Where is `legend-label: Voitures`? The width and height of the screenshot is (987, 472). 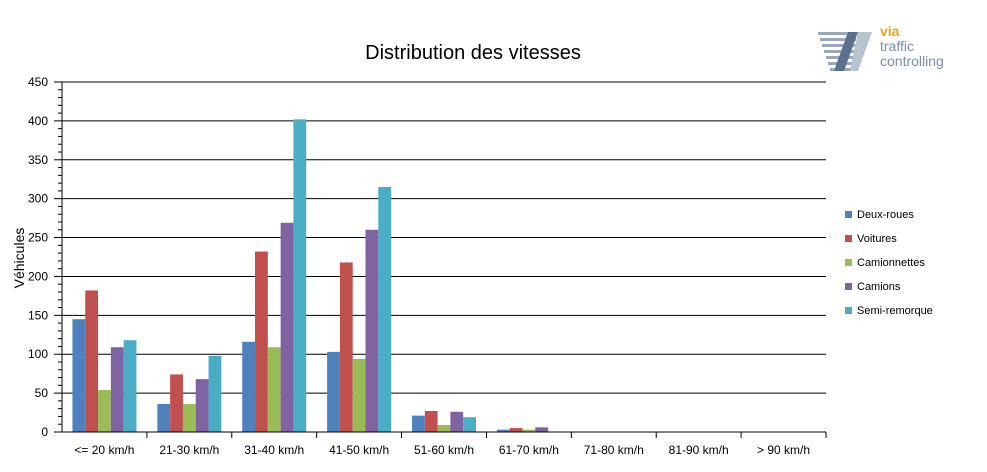 legend-label: Voitures is located at coordinates (877, 239).